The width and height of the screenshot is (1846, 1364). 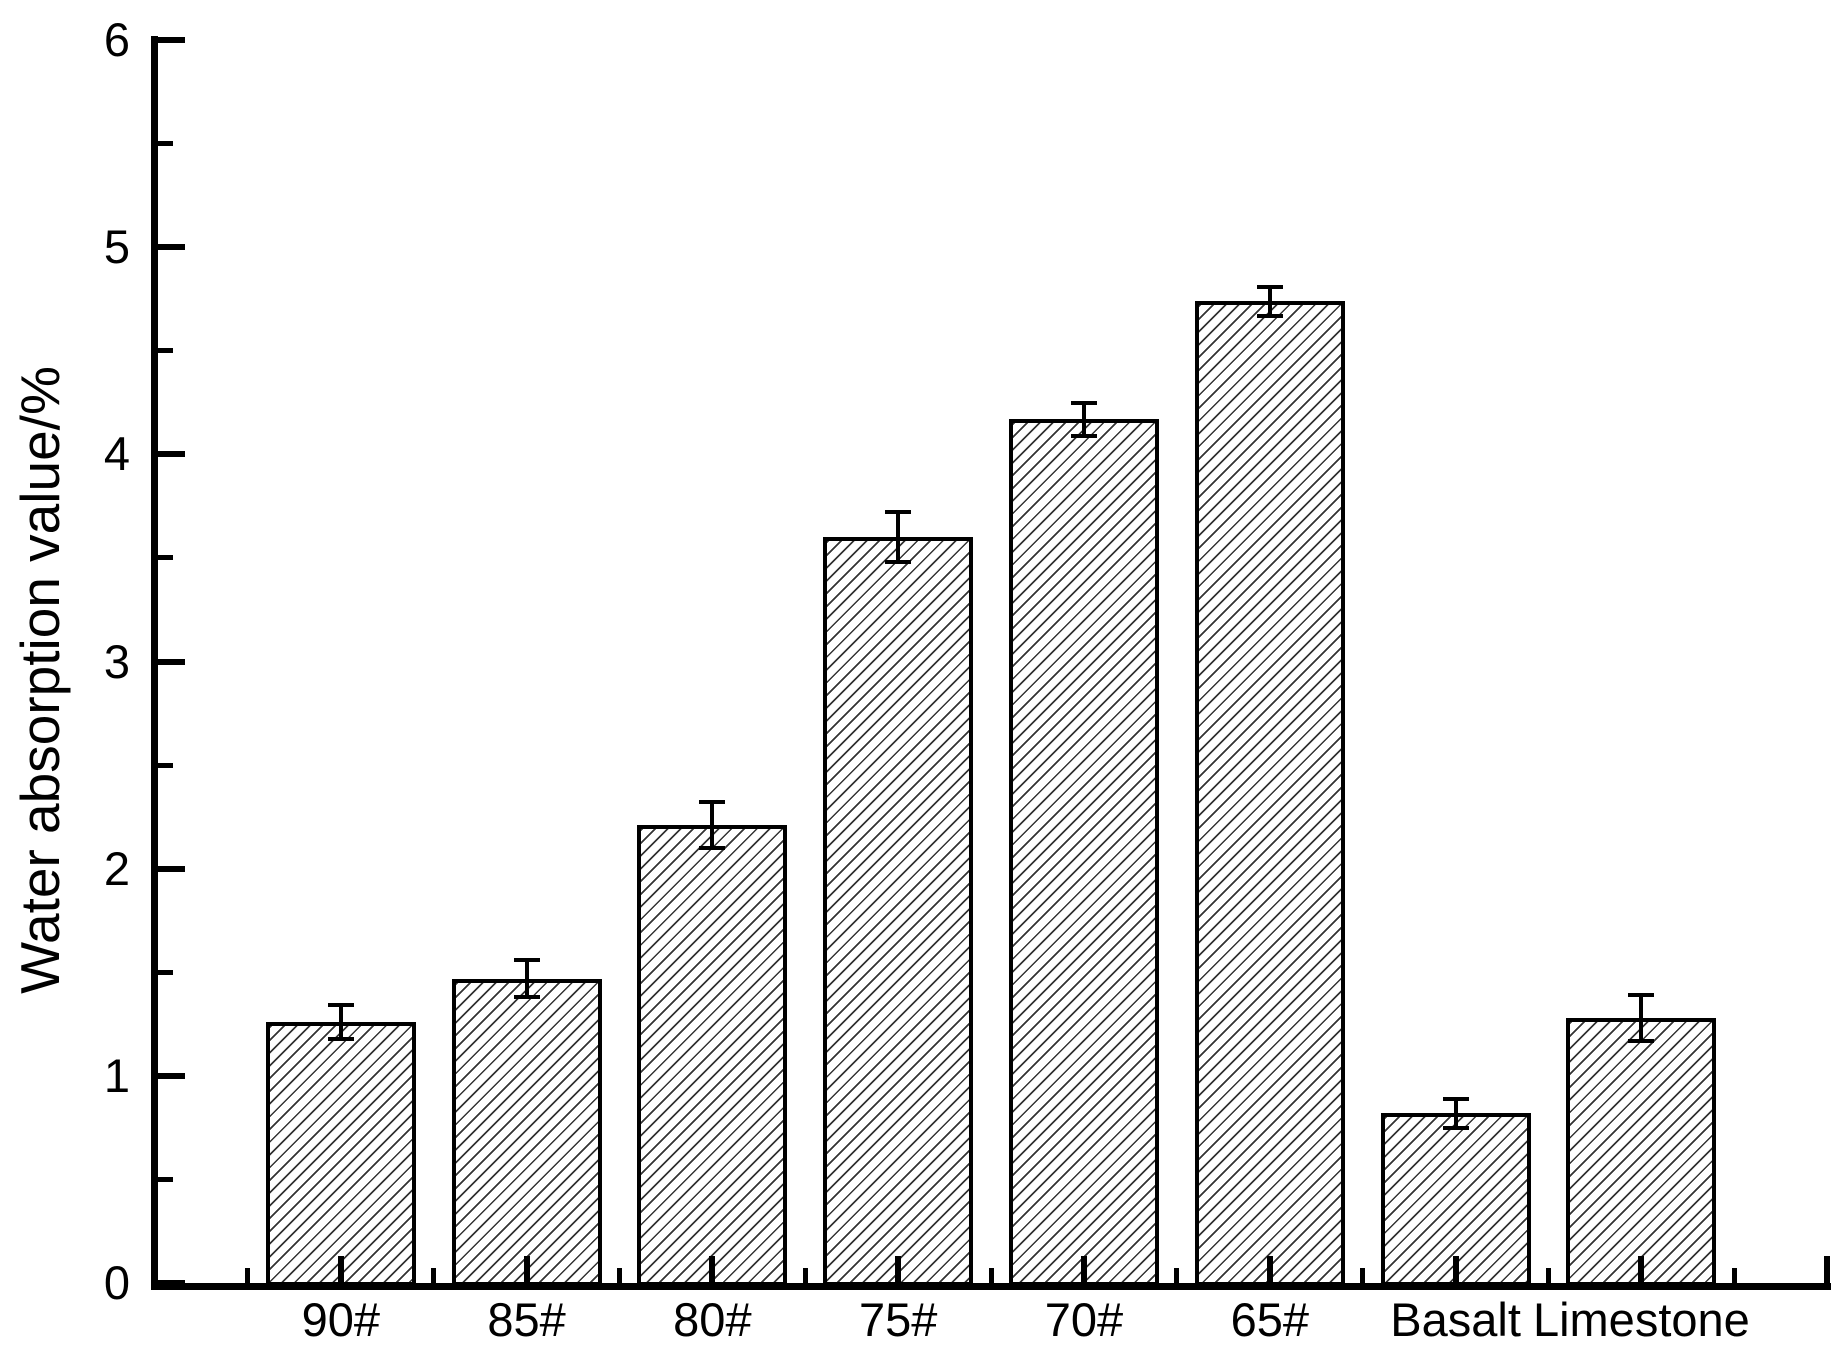 What do you see at coordinates (116, 661) in the screenshot?
I see `y-tick-label: 3` at bounding box center [116, 661].